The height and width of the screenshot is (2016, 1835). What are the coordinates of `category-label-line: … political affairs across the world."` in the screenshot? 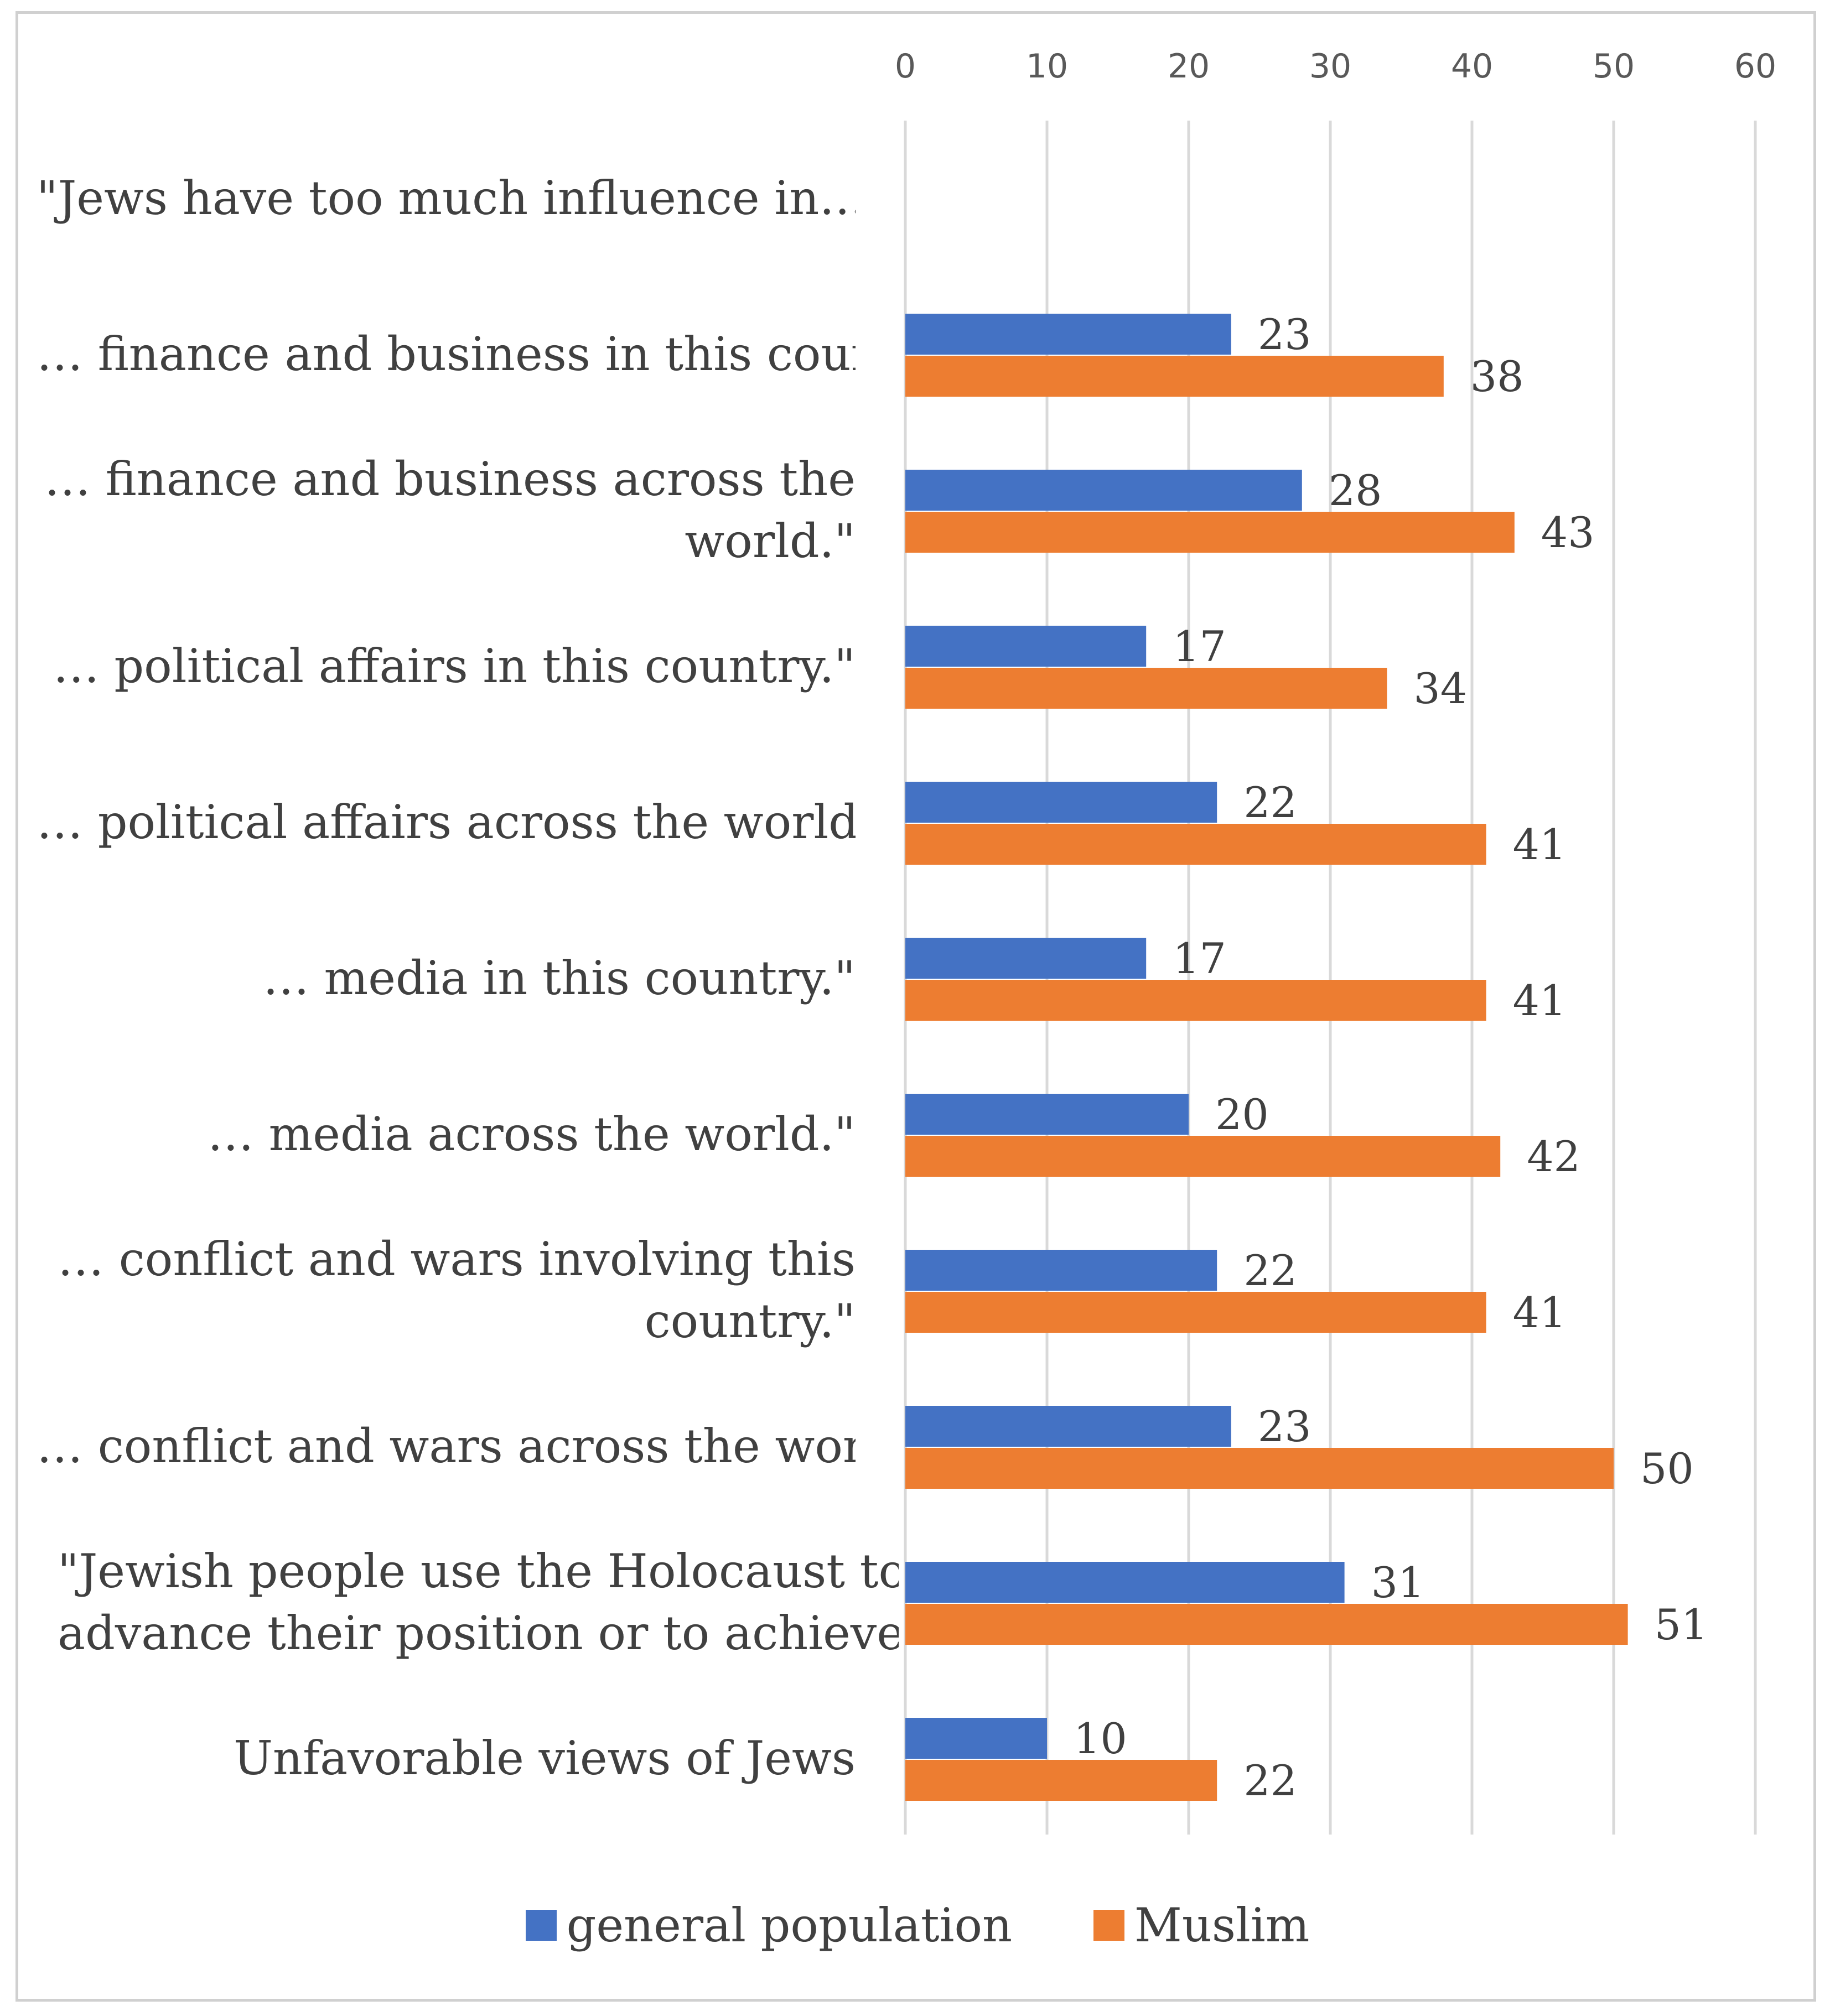 It's located at (446, 822).